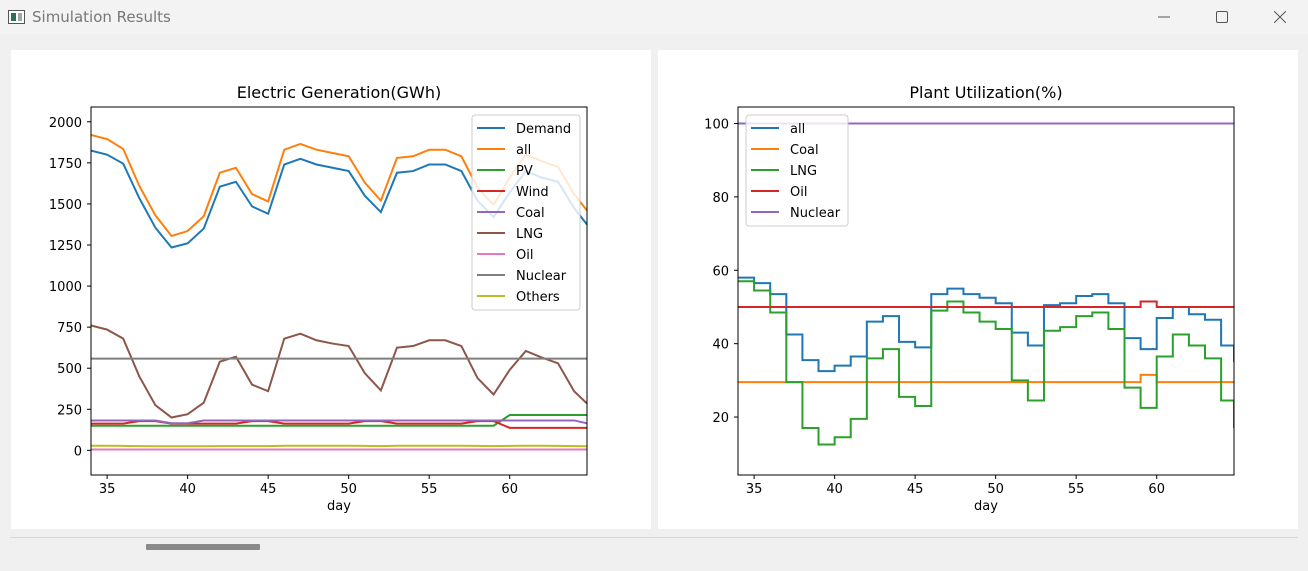  Describe the element at coordinates (720, 418) in the screenshot. I see `y-tick-label: 20` at that location.